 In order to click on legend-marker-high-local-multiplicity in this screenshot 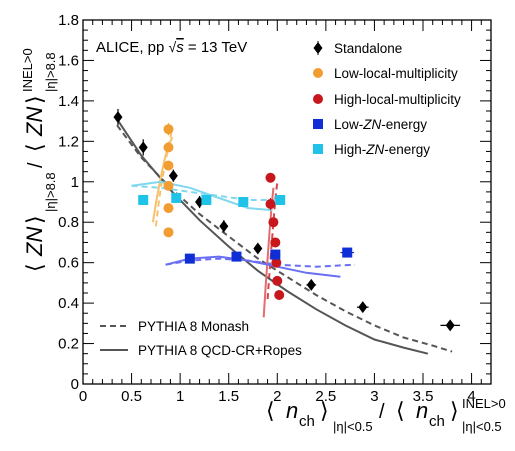, I will do `click(318, 99)`.